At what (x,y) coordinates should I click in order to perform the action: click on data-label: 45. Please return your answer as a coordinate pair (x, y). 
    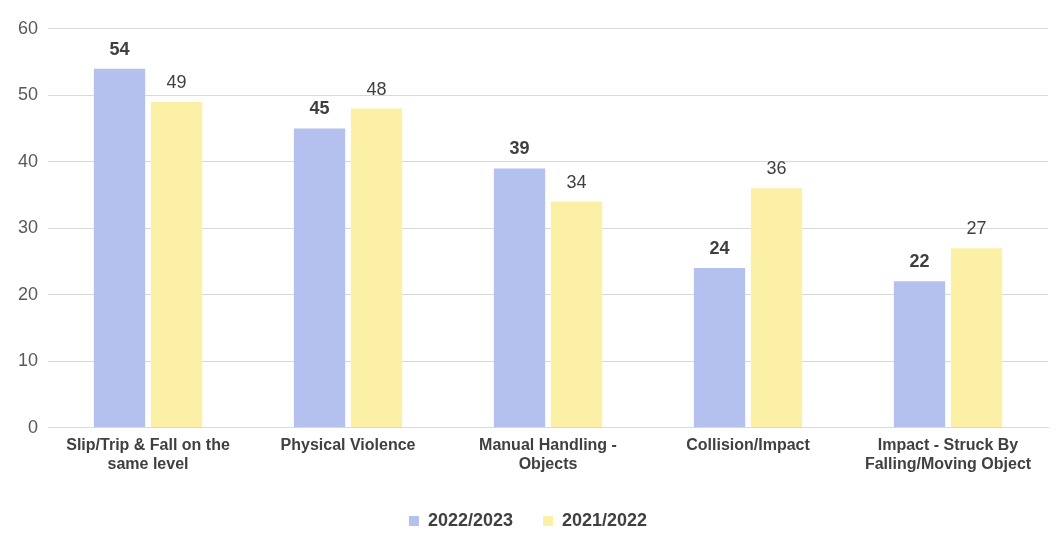
    Looking at the image, I should click on (319, 108).